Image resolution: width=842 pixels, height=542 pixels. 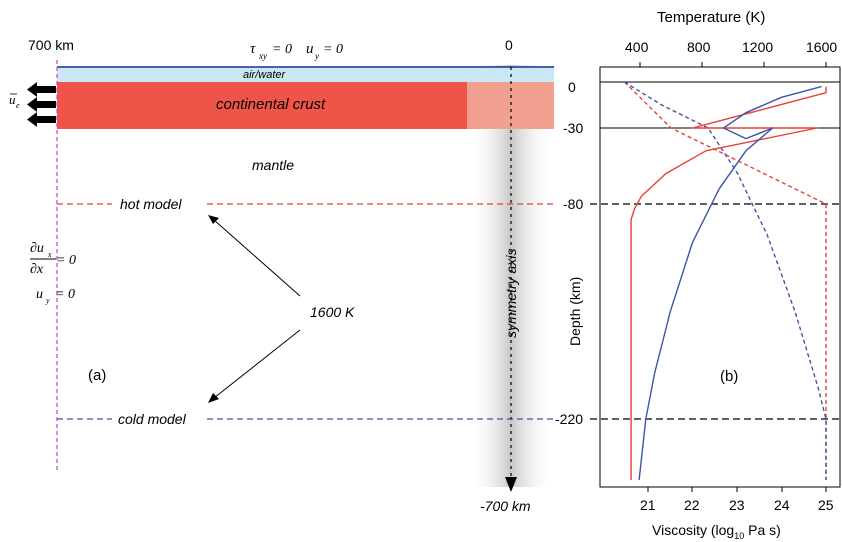 I want to click on top-bc-u-sub: y, so click(x=316, y=56).